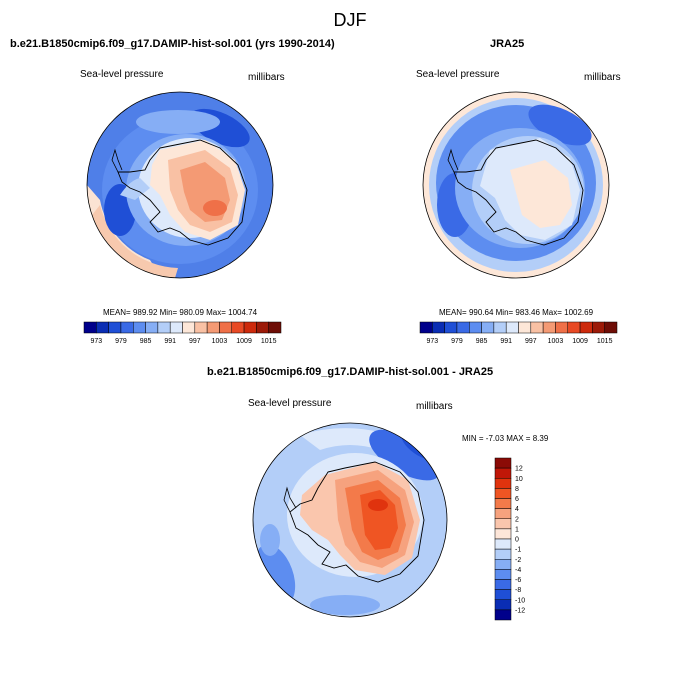  I want to click on model-stats: MEAN= 989.92 Min= 980.09 Max= 1004.74, so click(180, 312).